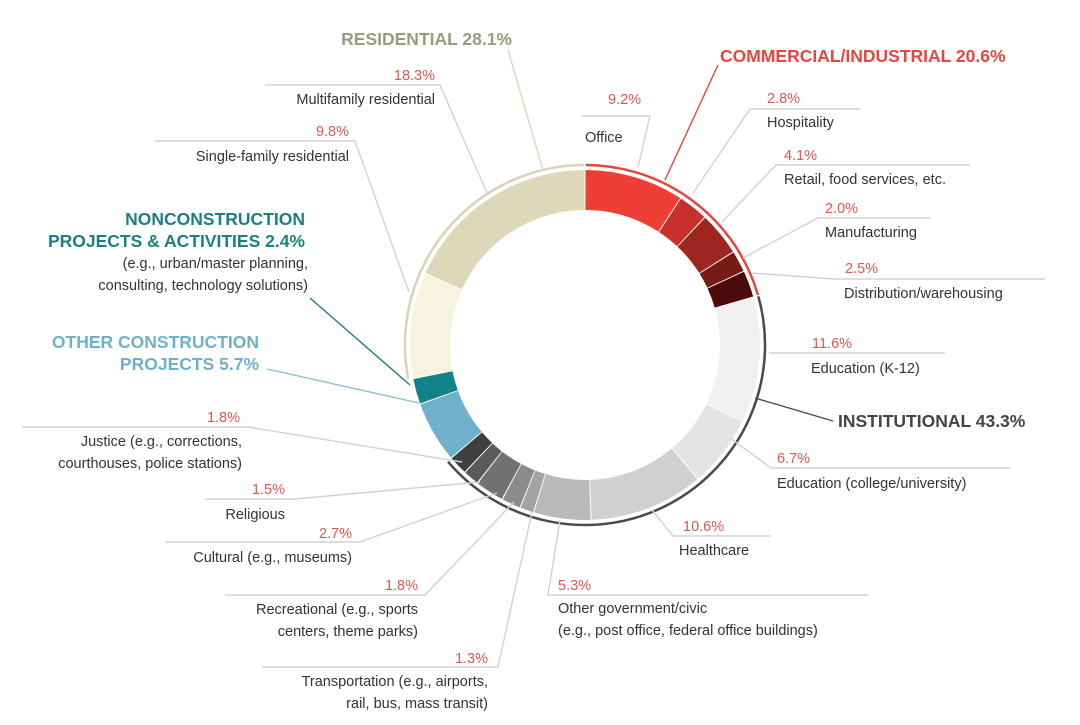  What do you see at coordinates (932, 421) in the screenshot?
I see `group-label-institutional: INSTITUTIONAL 43.3%` at bounding box center [932, 421].